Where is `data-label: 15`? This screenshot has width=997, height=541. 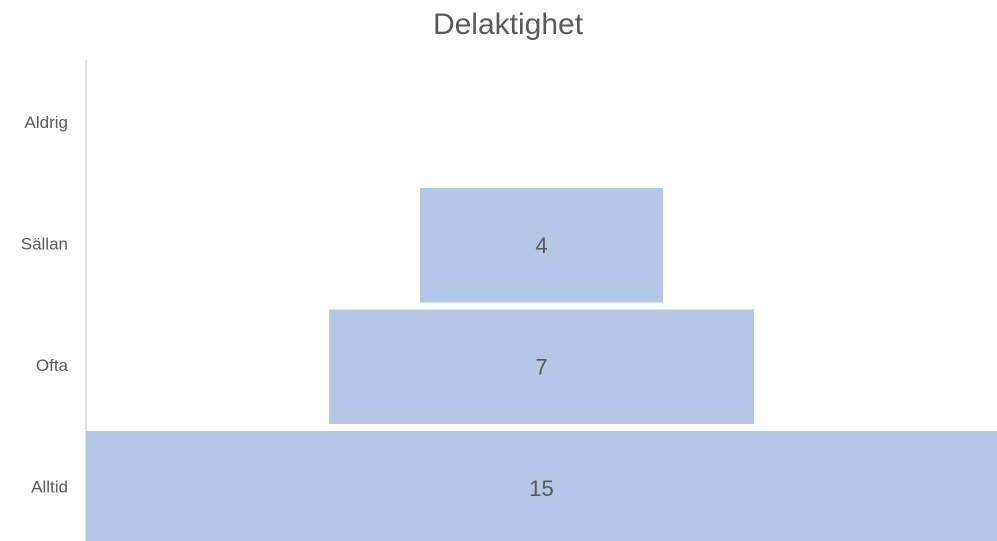 data-label: 15 is located at coordinates (541, 488).